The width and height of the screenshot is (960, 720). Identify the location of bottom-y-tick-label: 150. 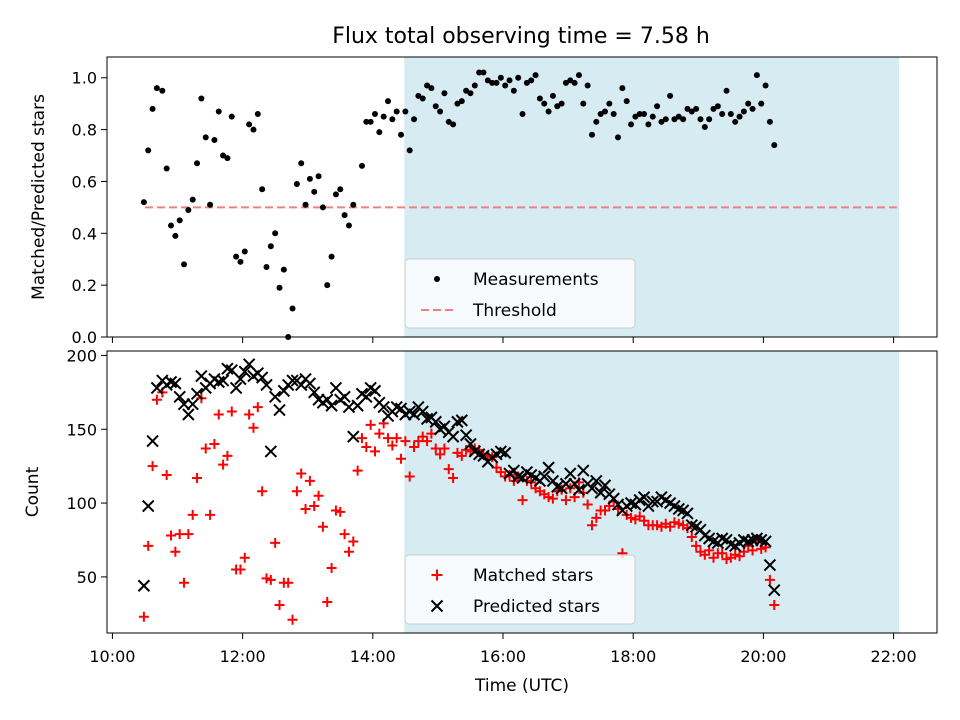
(81, 429).